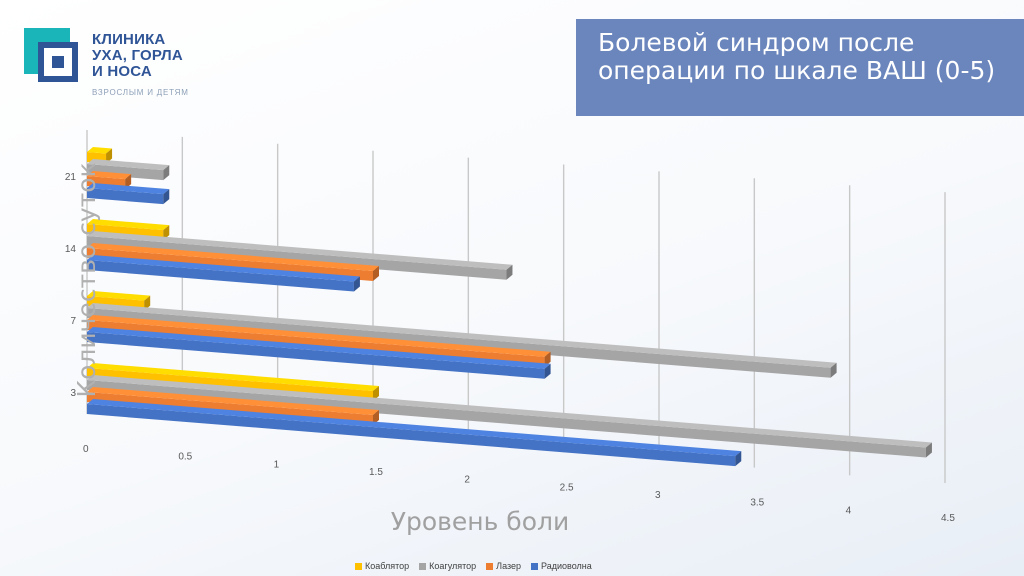 Image resolution: width=1024 pixels, height=576 pixels. What do you see at coordinates (129, 39) in the screenshot?
I see `logo-line-1: КЛИНИКА` at bounding box center [129, 39].